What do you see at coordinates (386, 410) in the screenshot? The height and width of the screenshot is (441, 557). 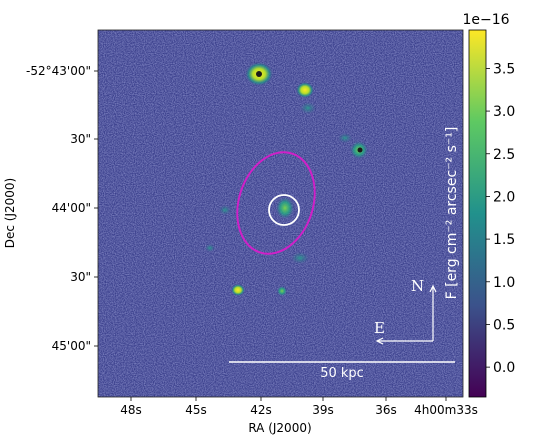 I see `x-tick-label: 36s` at bounding box center [386, 410].